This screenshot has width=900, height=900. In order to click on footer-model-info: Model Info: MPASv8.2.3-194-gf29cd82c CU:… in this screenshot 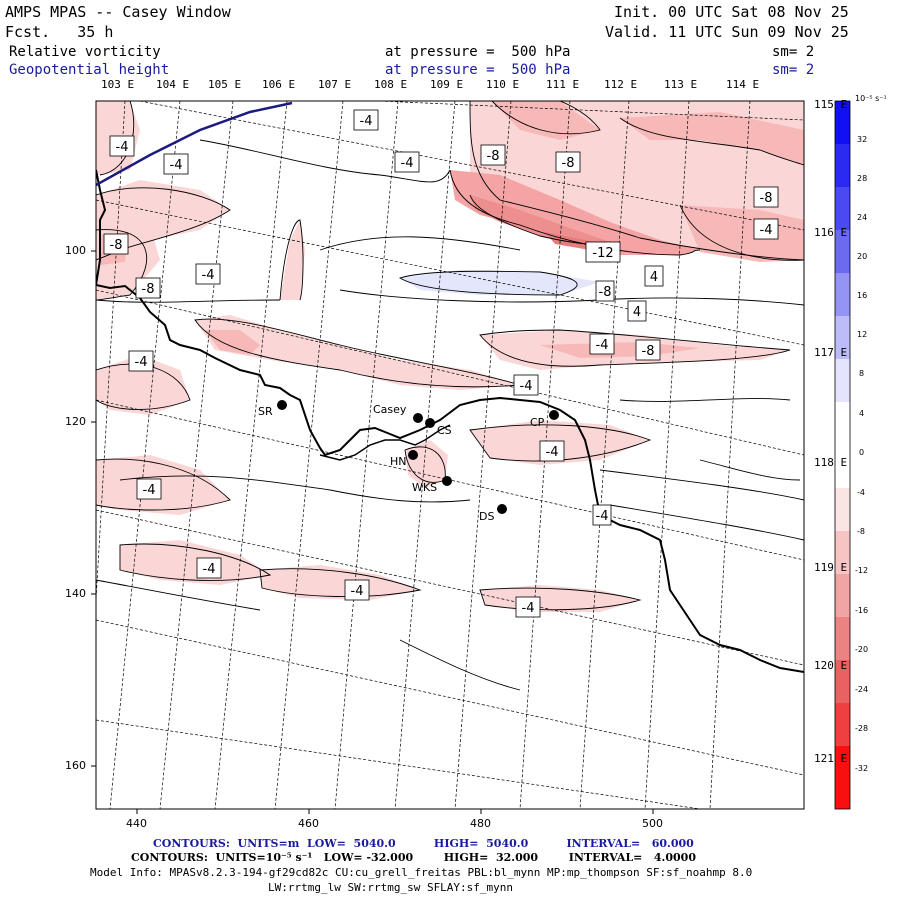, I will do `click(421, 872)`.